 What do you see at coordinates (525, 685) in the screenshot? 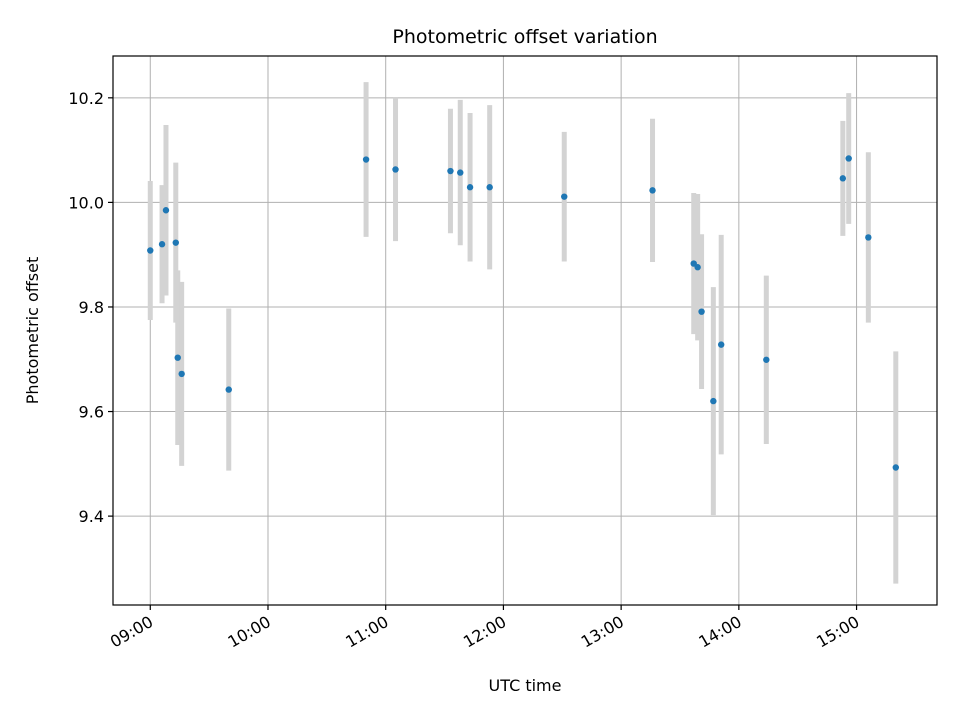
I see `x-axis-title: UTC time` at bounding box center [525, 685].